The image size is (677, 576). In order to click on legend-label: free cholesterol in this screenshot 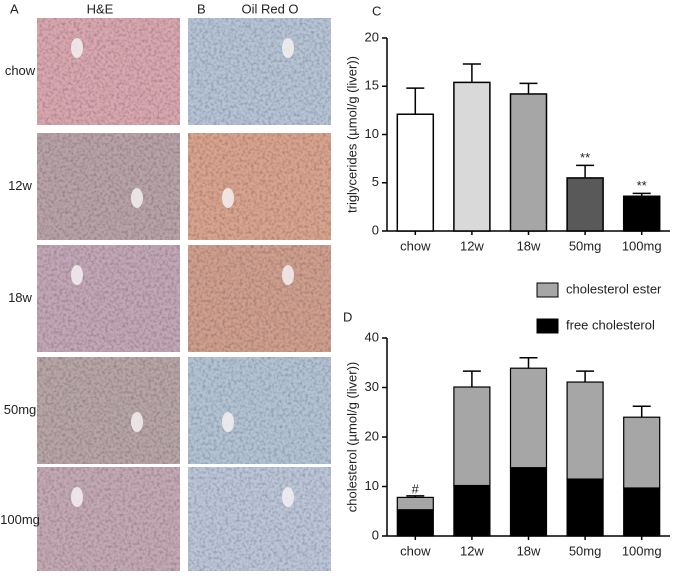, I will do `click(610, 324)`.